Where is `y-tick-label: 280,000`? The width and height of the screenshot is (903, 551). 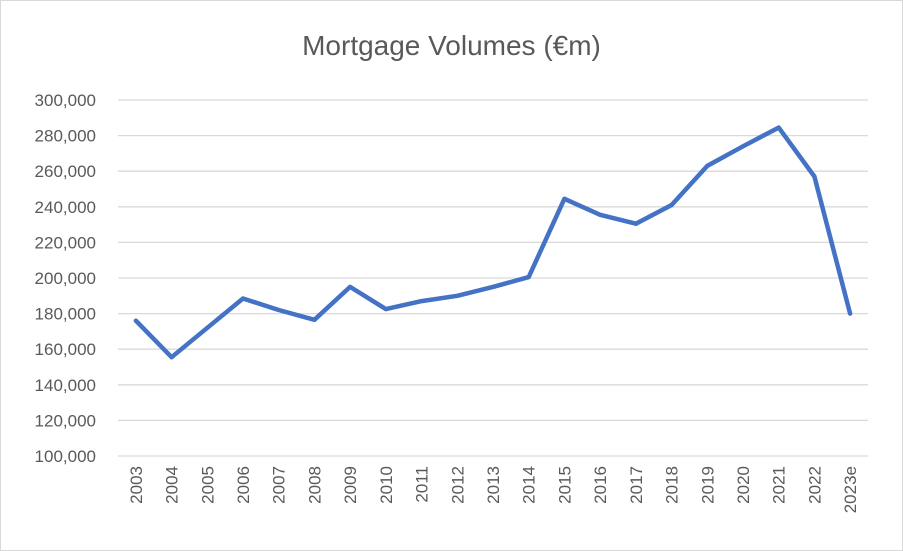 y-tick-label: 280,000 is located at coordinates (65, 136).